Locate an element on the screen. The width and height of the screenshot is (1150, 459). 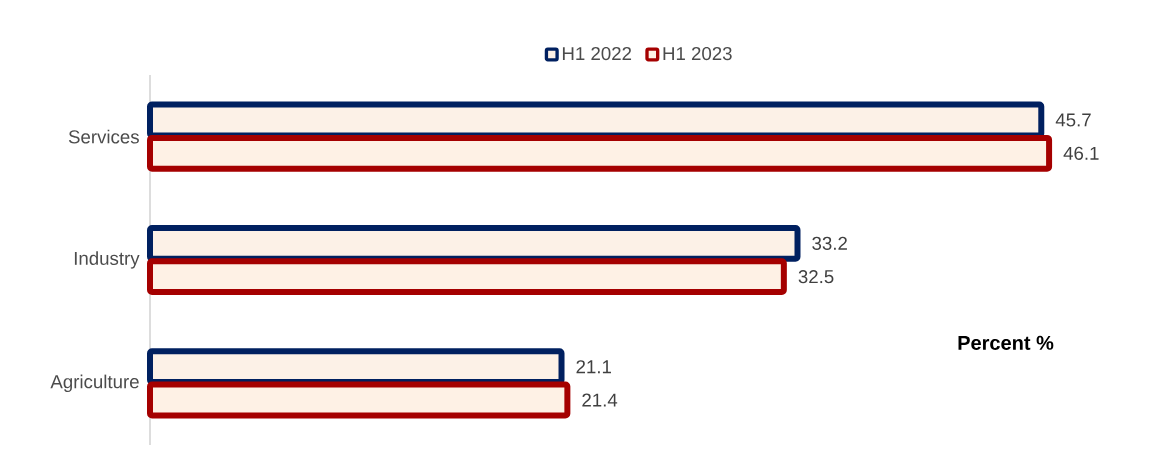
data-label: 21.4 is located at coordinates (600, 400).